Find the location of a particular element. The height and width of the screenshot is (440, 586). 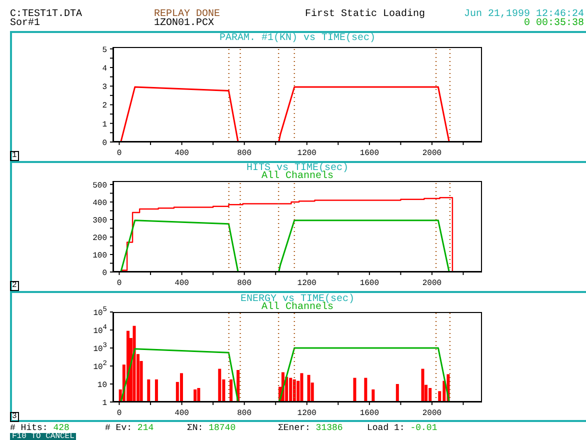

text: # Ev: 214 is located at coordinates (129, 428).